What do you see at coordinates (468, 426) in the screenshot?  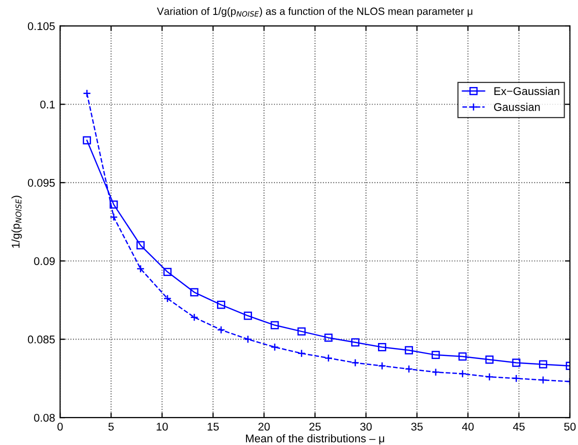 I see `x-tick-label: 40` at bounding box center [468, 426].